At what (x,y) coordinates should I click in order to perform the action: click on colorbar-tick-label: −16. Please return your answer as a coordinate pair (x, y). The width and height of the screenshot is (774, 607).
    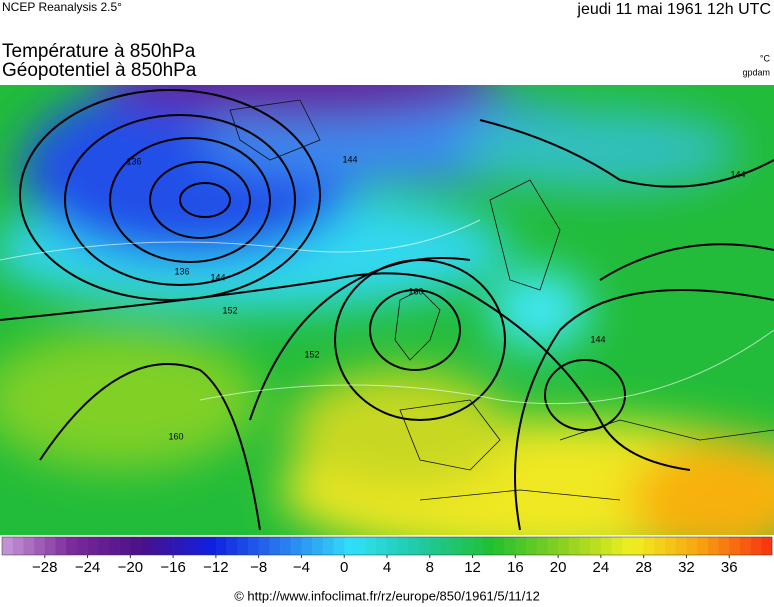
    Looking at the image, I should click on (172, 567).